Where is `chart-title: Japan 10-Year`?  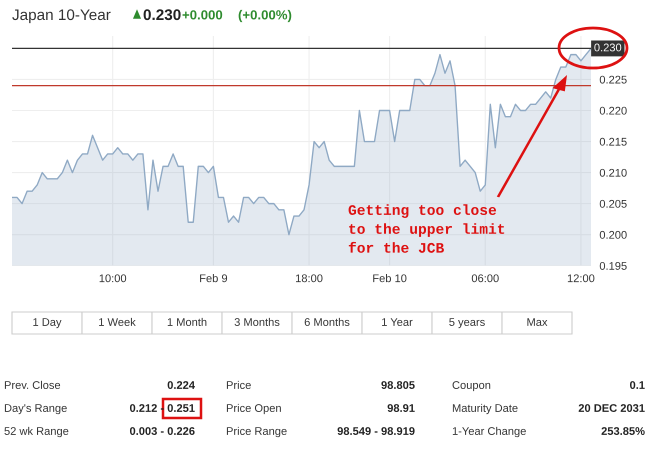
chart-title: Japan 10-Year is located at coordinates (61, 16).